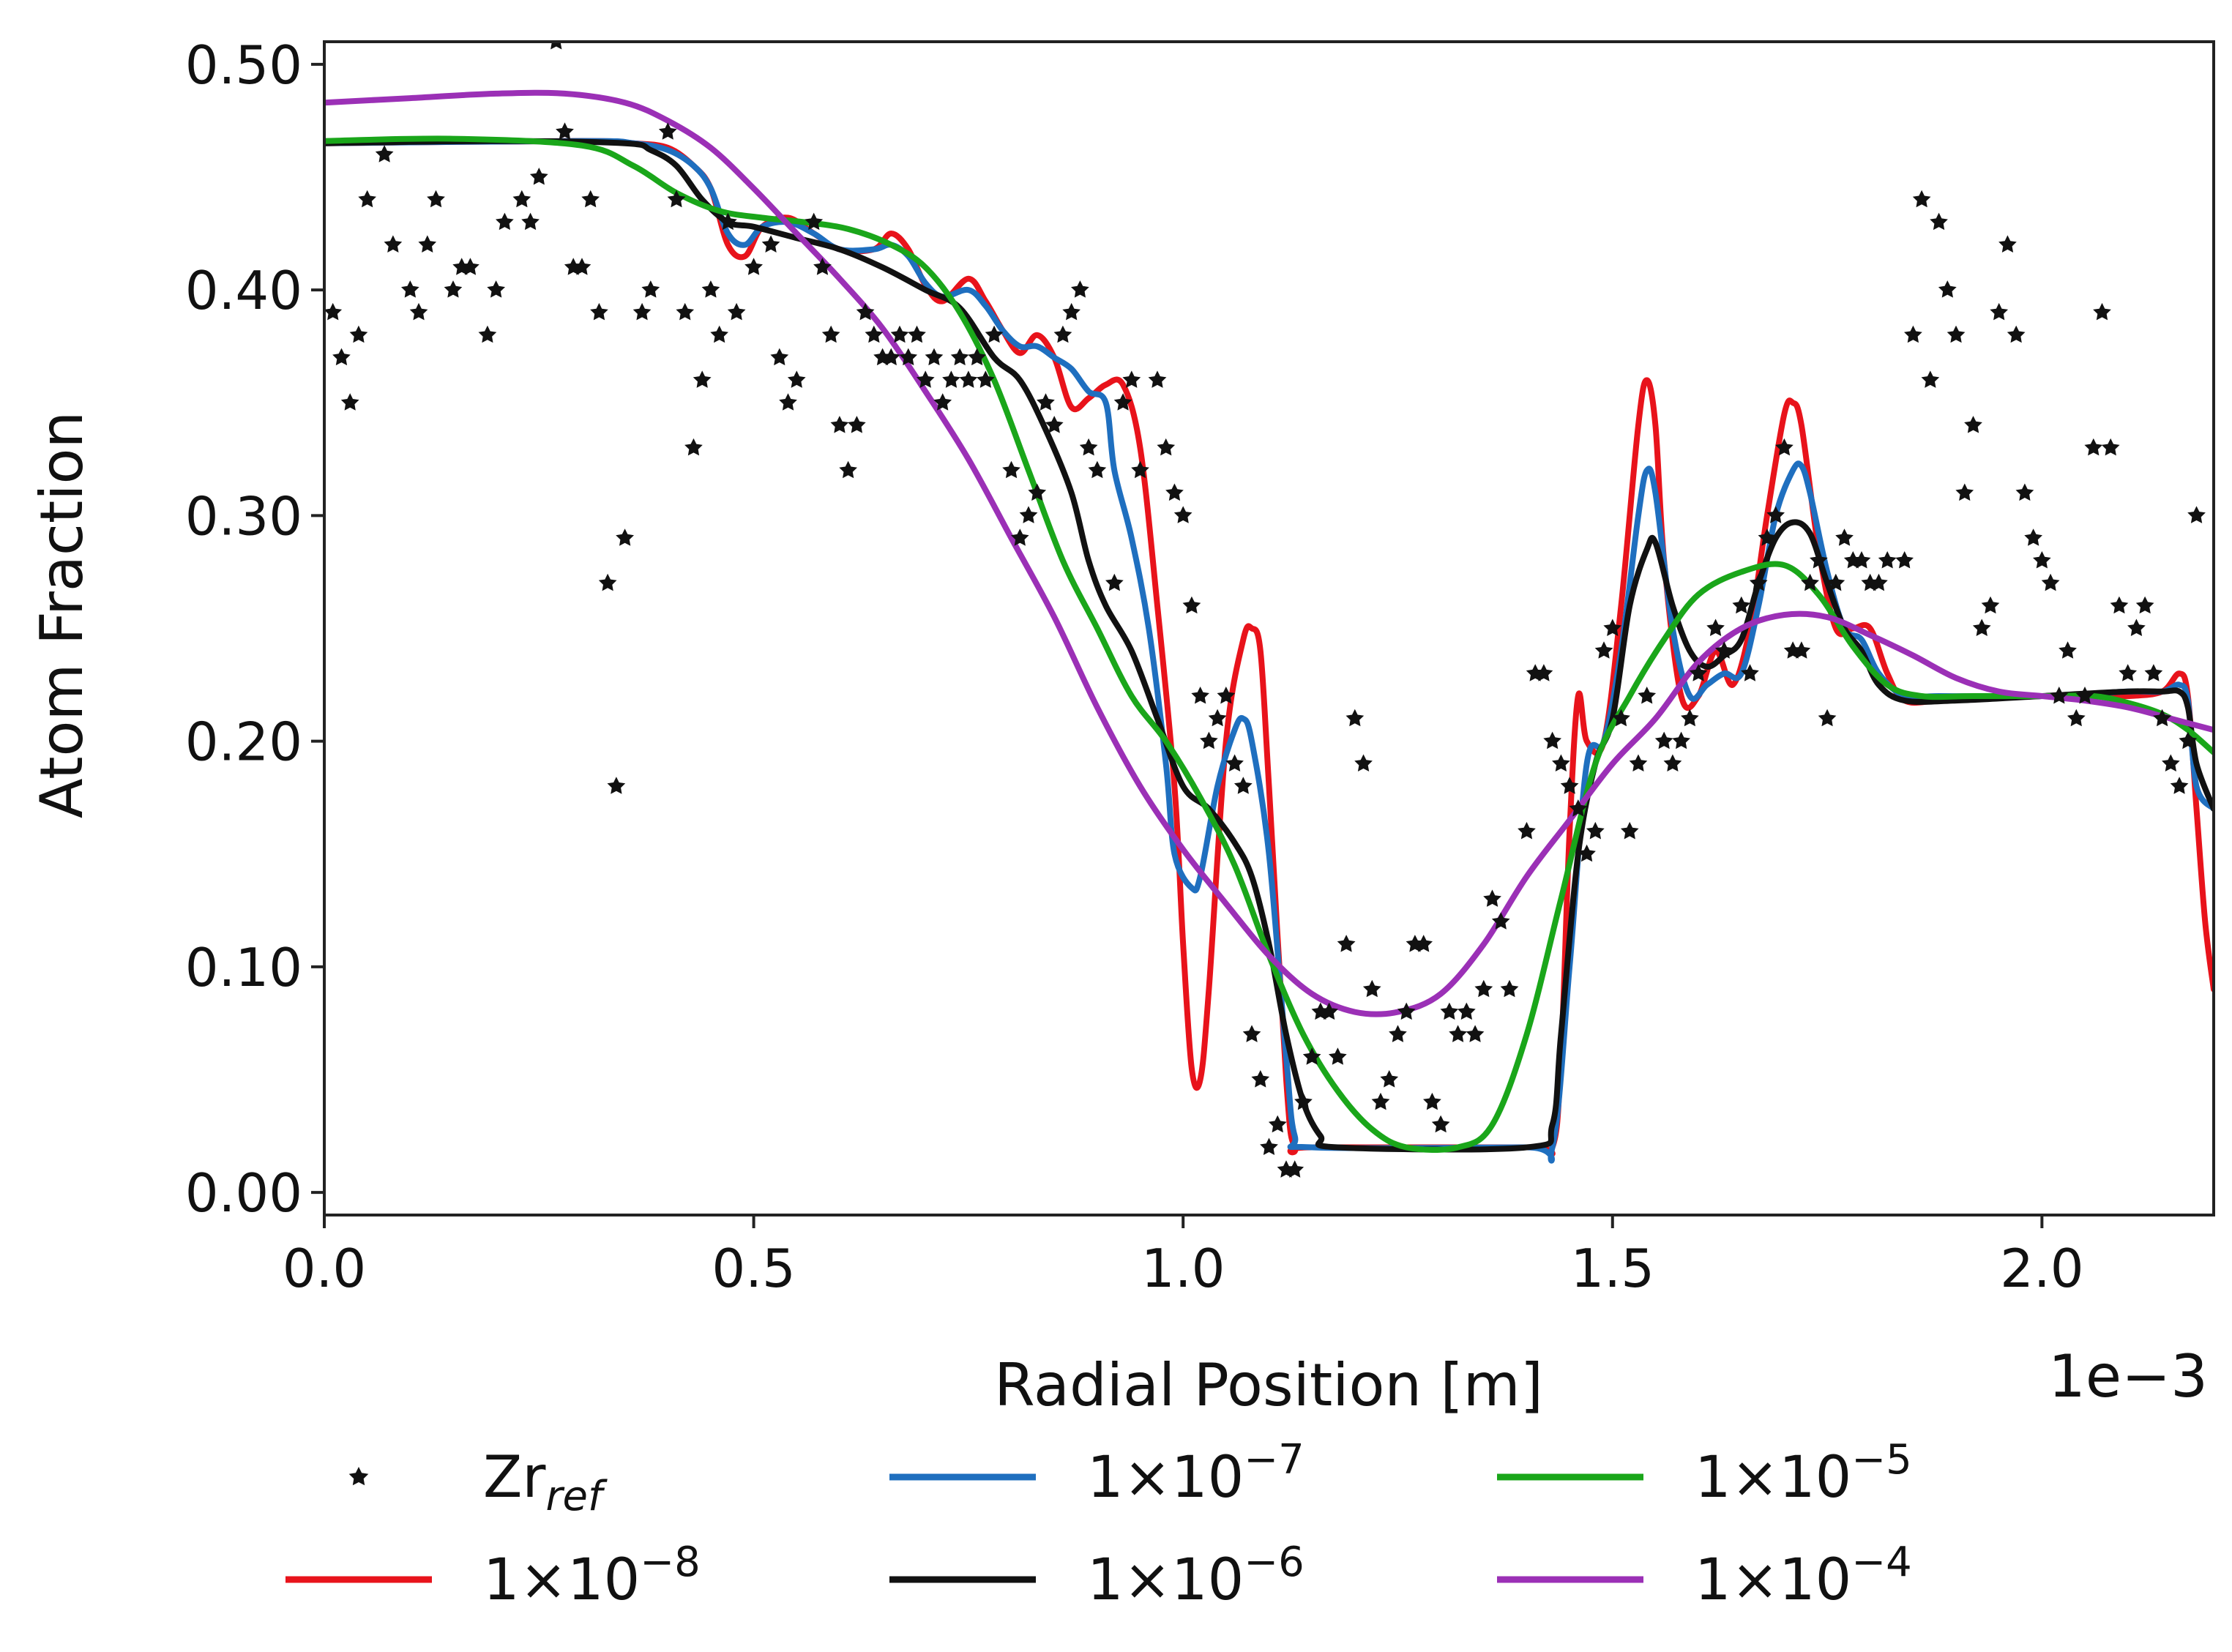 The height and width of the screenshot is (1652, 2232). What do you see at coordinates (493, 1576) in the screenshot?
I see `legend-entry-2: 1×10−8` at bounding box center [493, 1576].